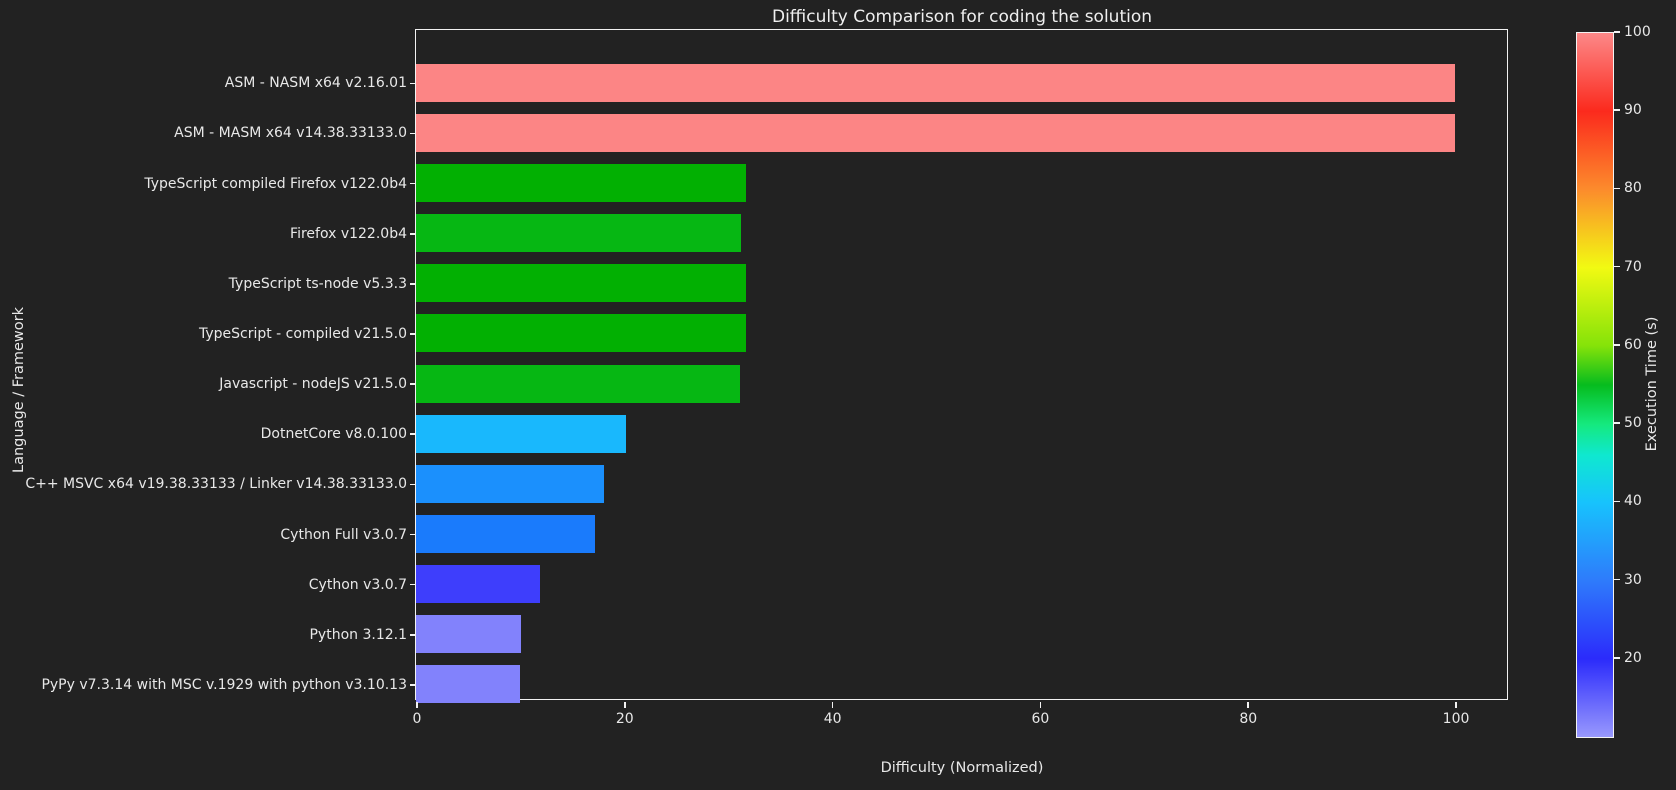  Describe the element at coordinates (962, 768) in the screenshot. I see `x-axis-label: Difficulty (Normalized)` at that location.